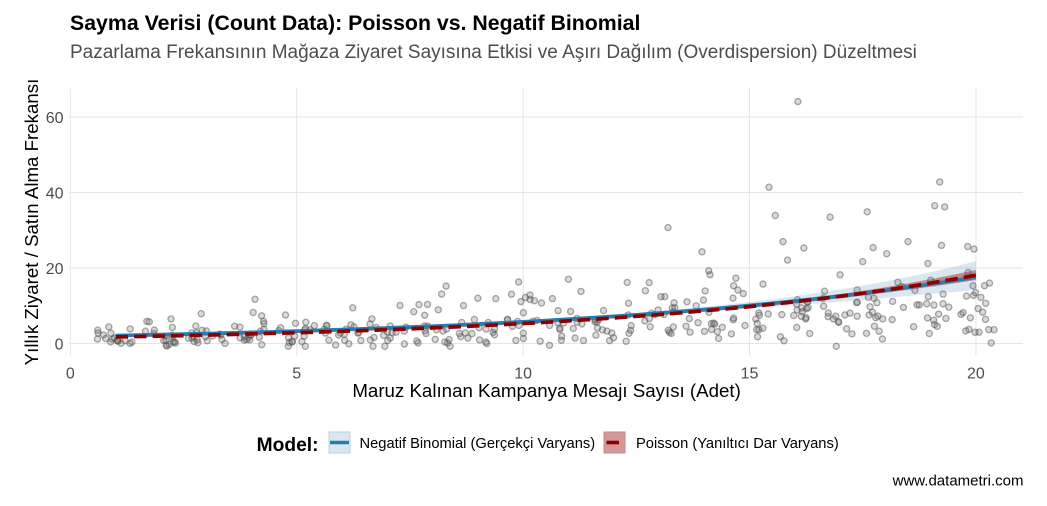 The height and width of the screenshot is (506, 1047). What do you see at coordinates (288, 445) in the screenshot?
I see `svg-text: Model:` at bounding box center [288, 445].